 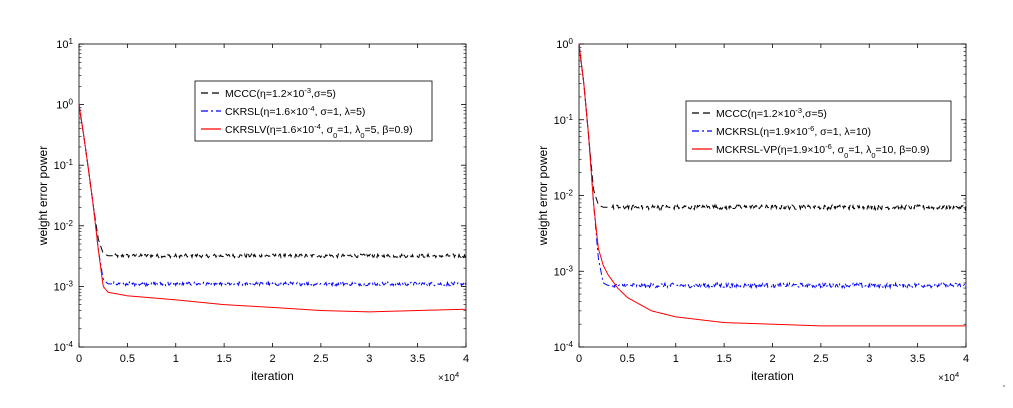 I want to click on y-tick-label: 10¹, so click(x=64, y=44).